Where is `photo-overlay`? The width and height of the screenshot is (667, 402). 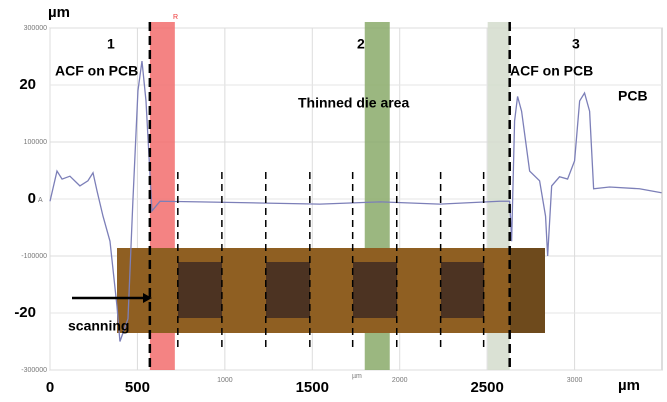 photo-overlay is located at coordinates (331, 290).